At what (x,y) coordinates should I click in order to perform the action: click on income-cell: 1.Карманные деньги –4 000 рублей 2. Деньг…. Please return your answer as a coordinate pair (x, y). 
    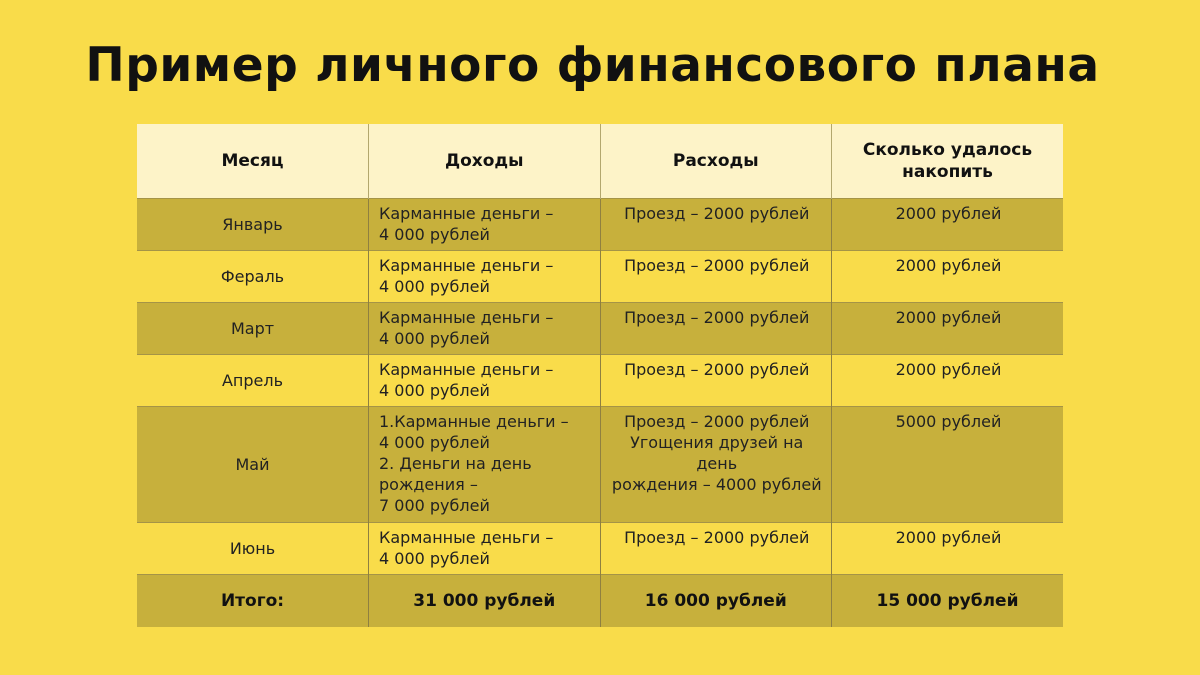
    Looking at the image, I should click on (485, 465).